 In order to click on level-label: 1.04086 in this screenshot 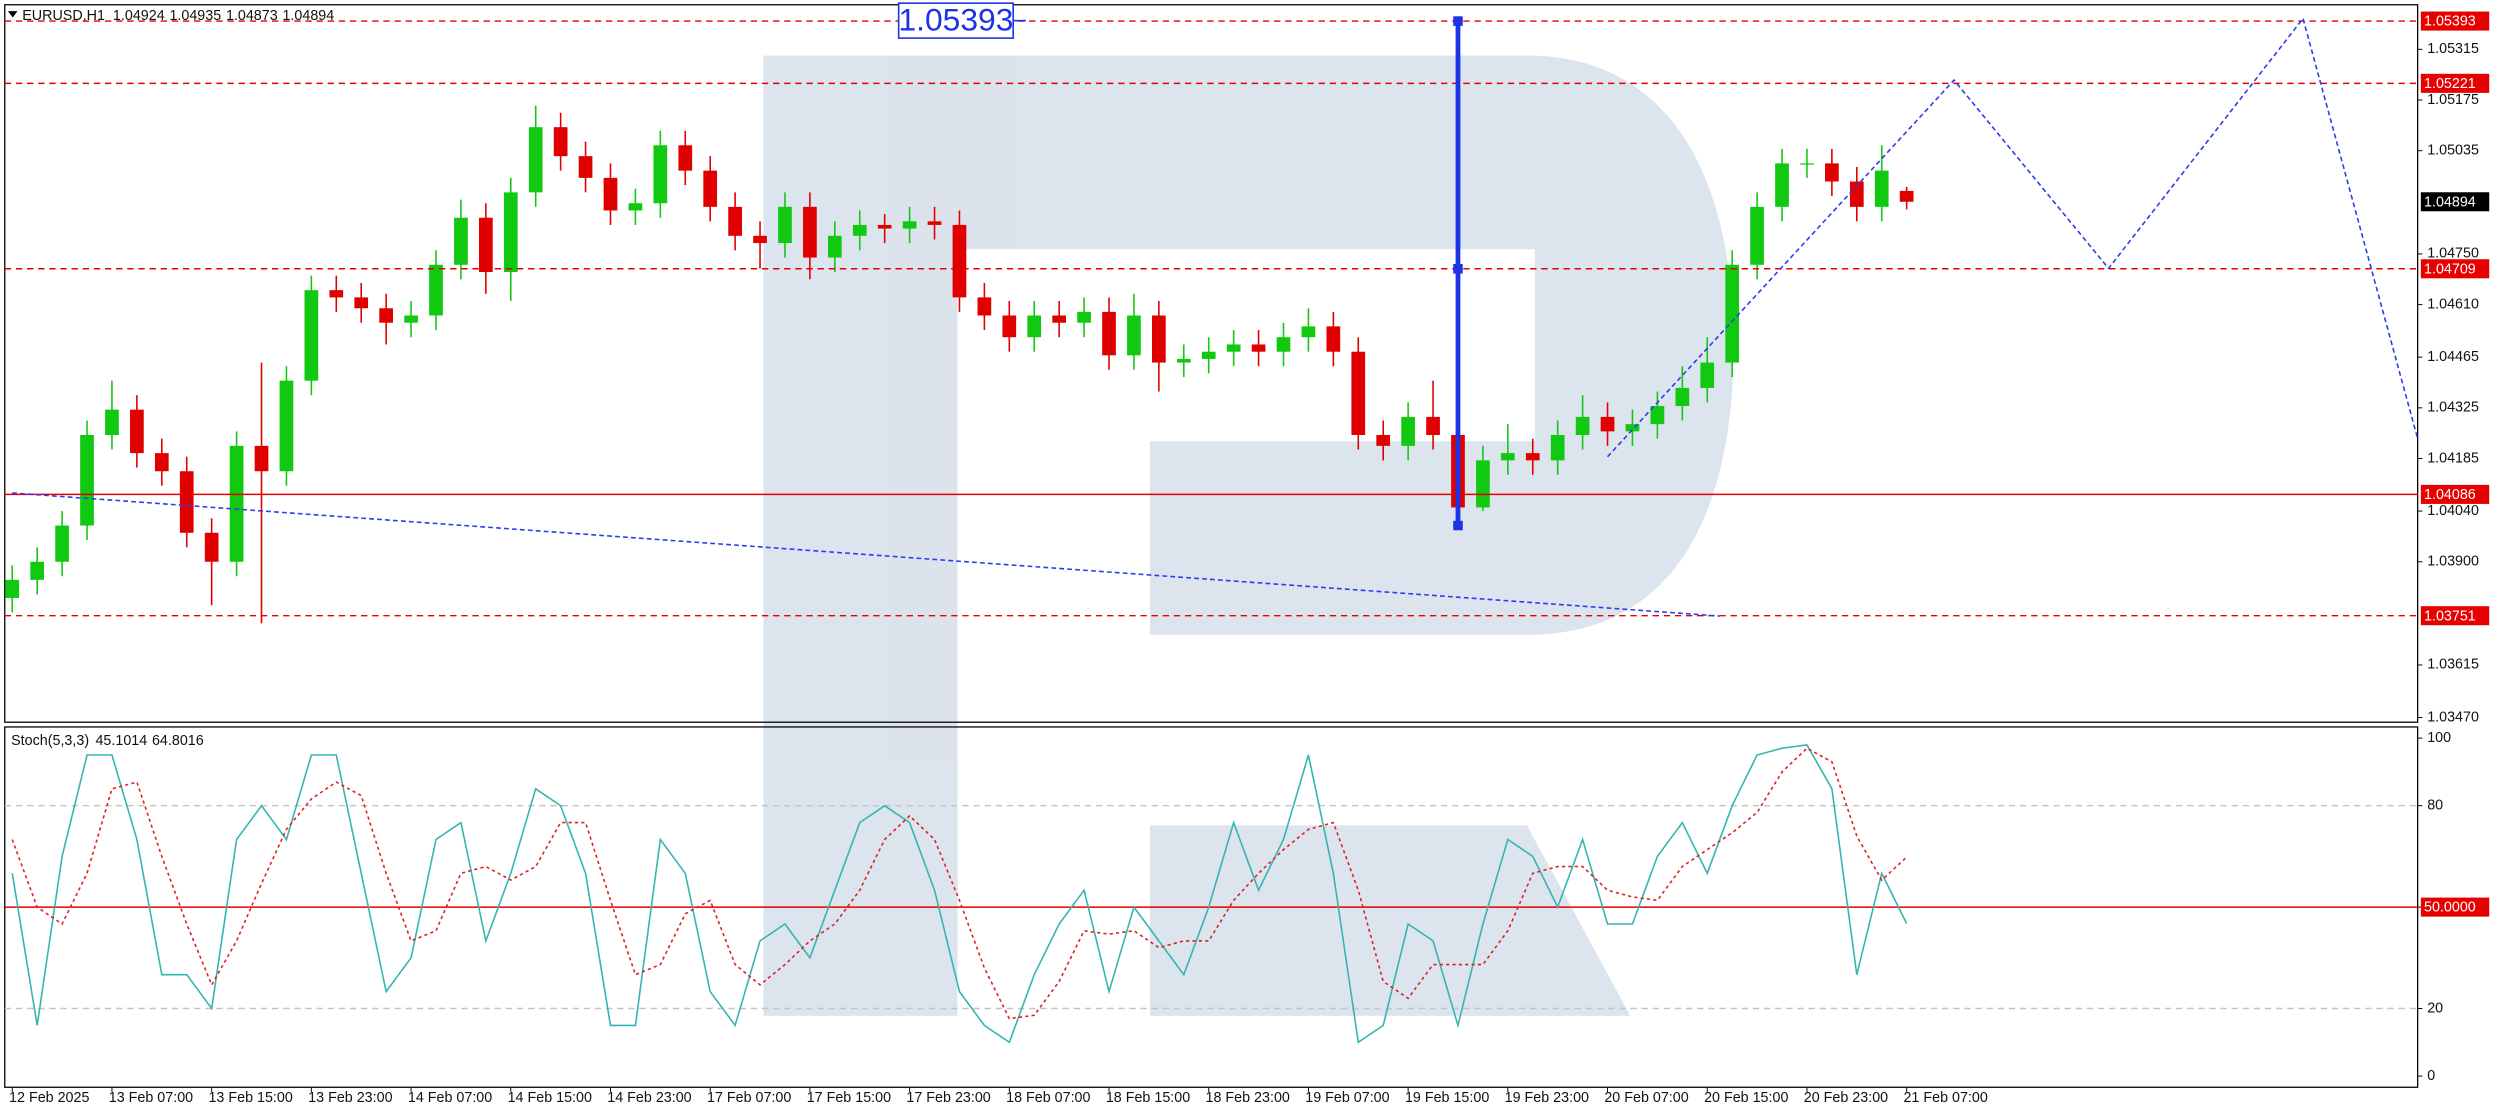, I will do `click(2450, 495)`.